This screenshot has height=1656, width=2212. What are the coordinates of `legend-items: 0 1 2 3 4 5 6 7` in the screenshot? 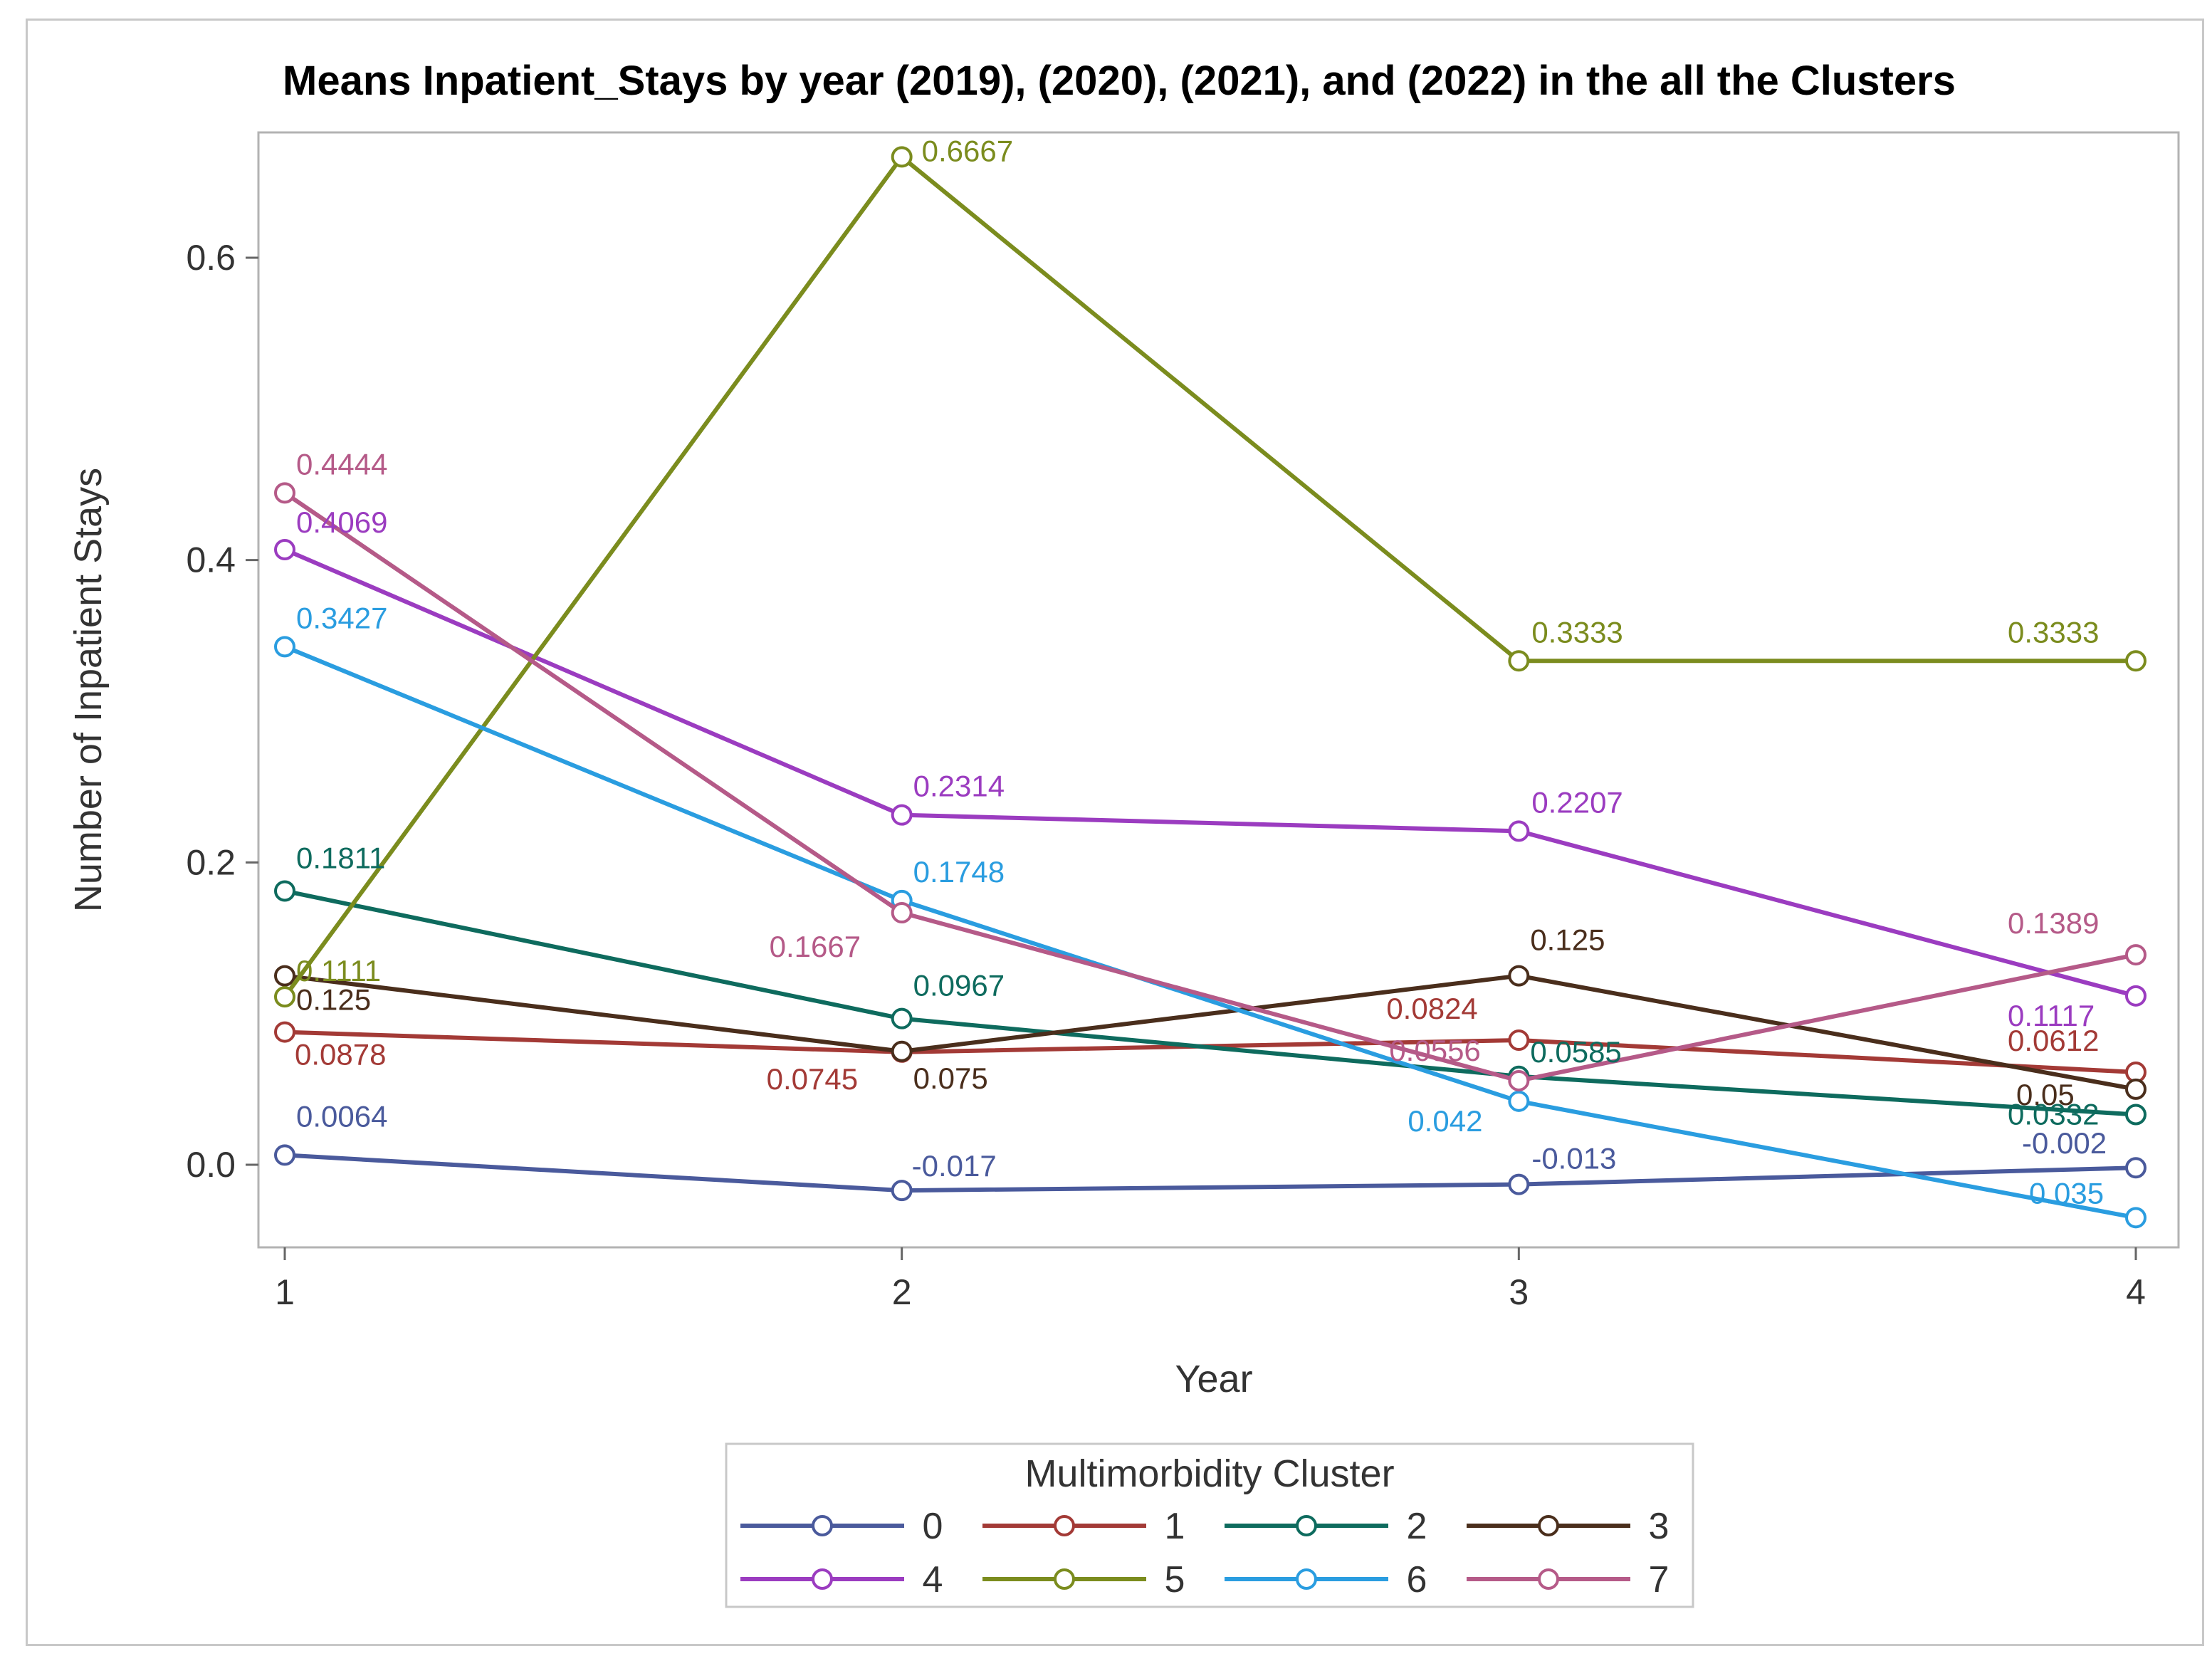 It's located at (1204, 1553).